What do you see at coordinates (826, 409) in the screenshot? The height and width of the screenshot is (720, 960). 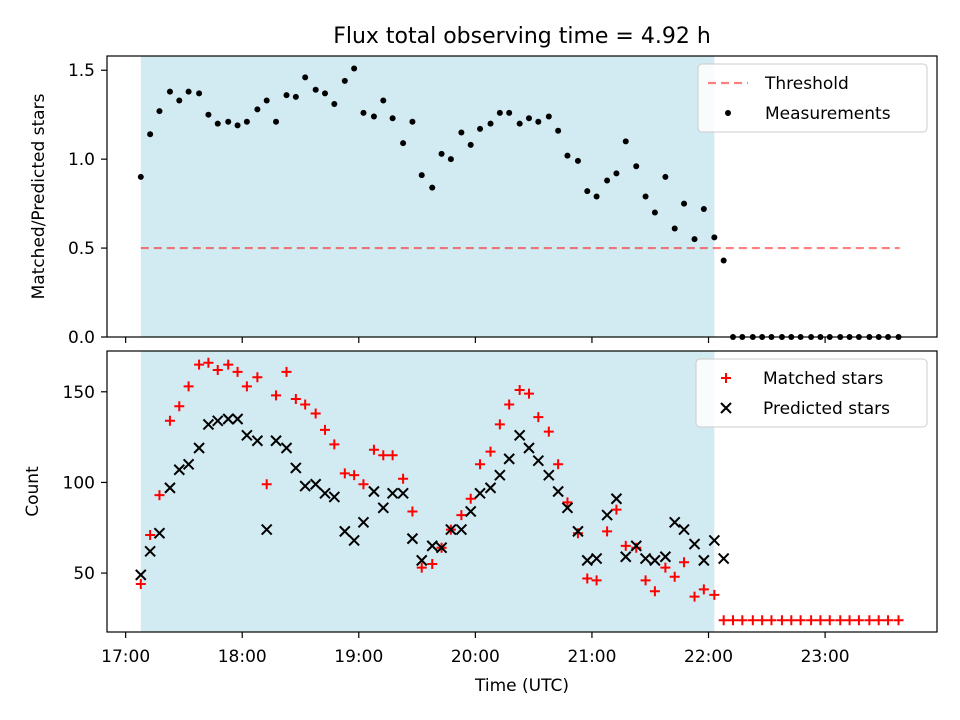 I see `legend-predicted-stars-label: Predicted stars` at bounding box center [826, 409].